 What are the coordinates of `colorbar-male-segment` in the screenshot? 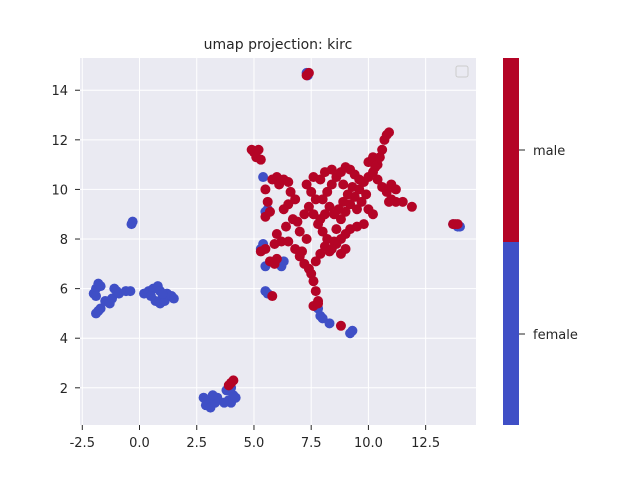 It's located at (511, 150).